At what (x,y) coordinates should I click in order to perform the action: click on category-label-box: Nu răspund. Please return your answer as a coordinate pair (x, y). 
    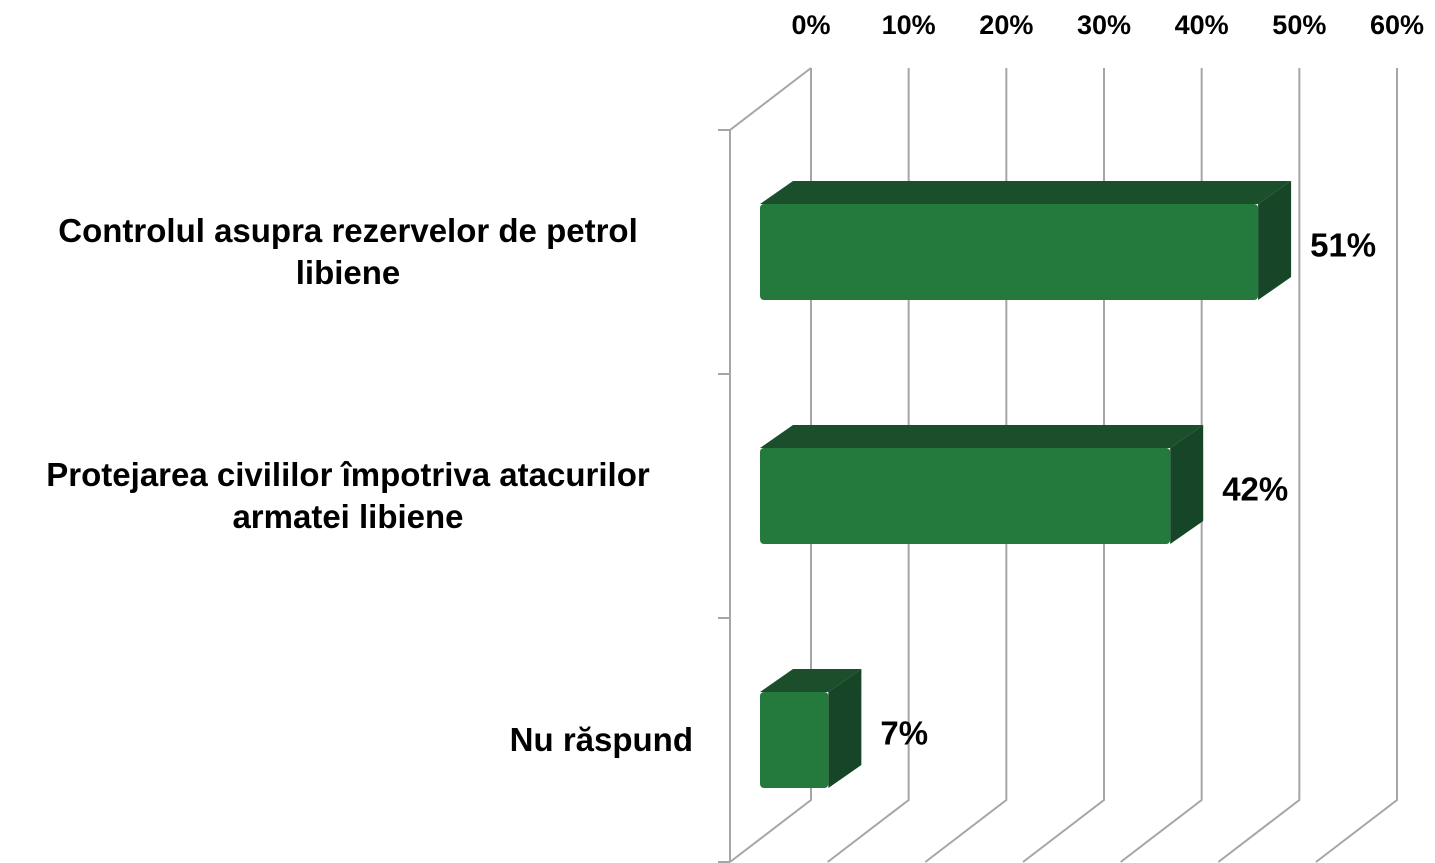
    Looking at the image, I should click on (348, 740).